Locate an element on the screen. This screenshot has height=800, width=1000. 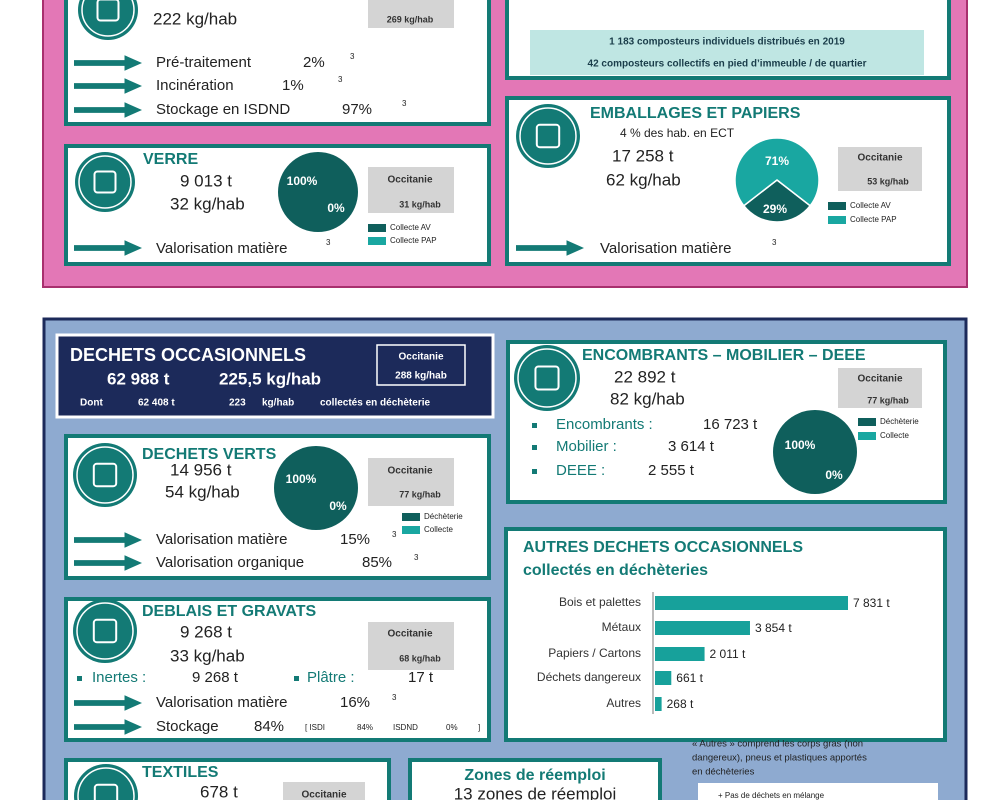
ttl-text: EMBALLAGES ET PAPIERS is located at coordinates (695, 113).